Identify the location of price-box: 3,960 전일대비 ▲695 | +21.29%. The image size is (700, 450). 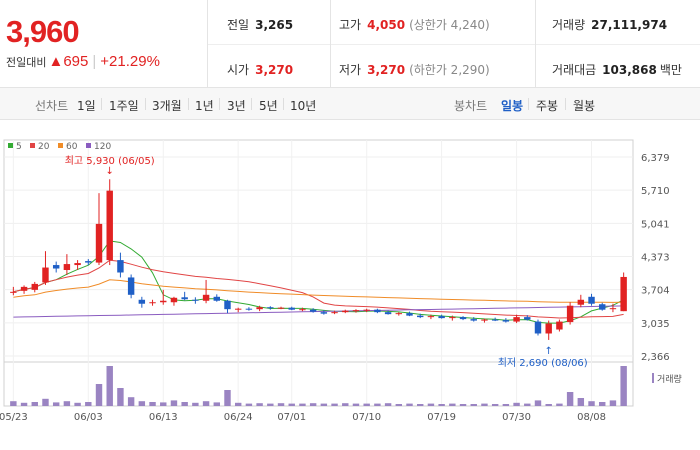
(104, 44).